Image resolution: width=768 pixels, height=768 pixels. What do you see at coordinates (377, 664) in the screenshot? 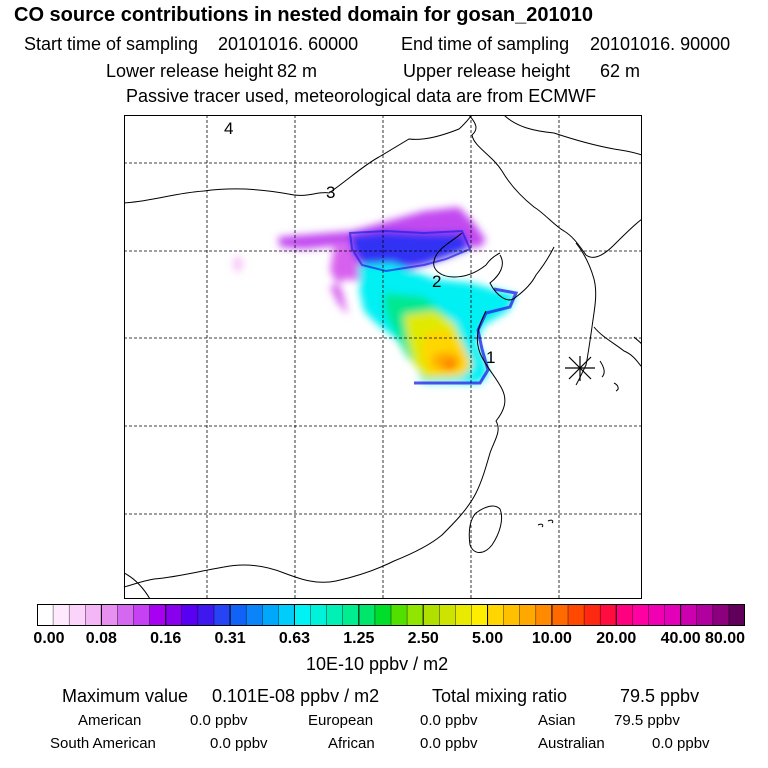
I see `colorbar-unit: 10E-10 ppbv / m2` at bounding box center [377, 664].